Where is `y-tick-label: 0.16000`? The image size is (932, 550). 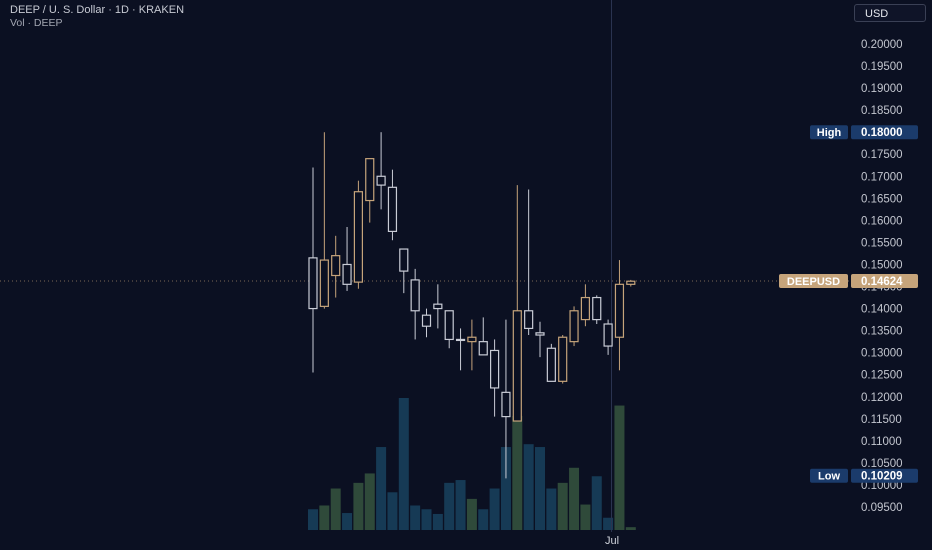
y-tick-label: 0.16000 is located at coordinates (882, 221).